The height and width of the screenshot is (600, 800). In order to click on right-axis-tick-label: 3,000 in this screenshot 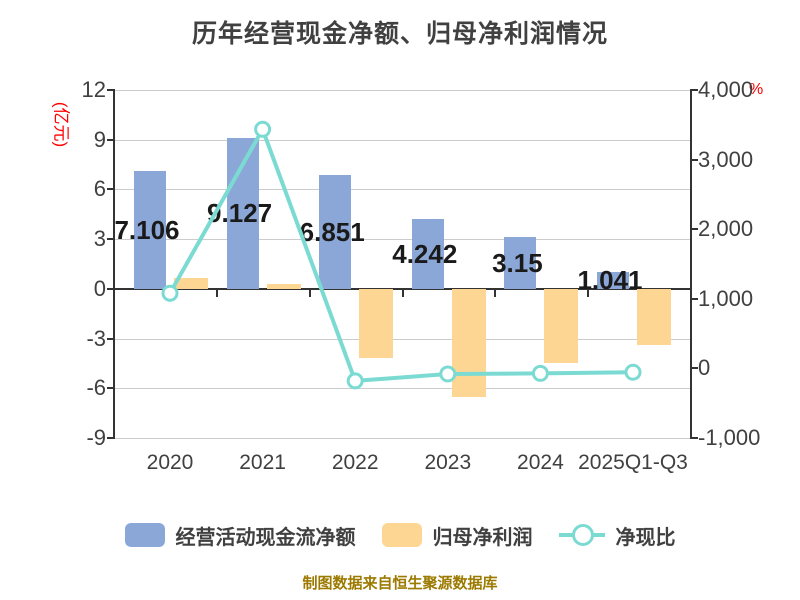, I will do `click(726, 159)`.